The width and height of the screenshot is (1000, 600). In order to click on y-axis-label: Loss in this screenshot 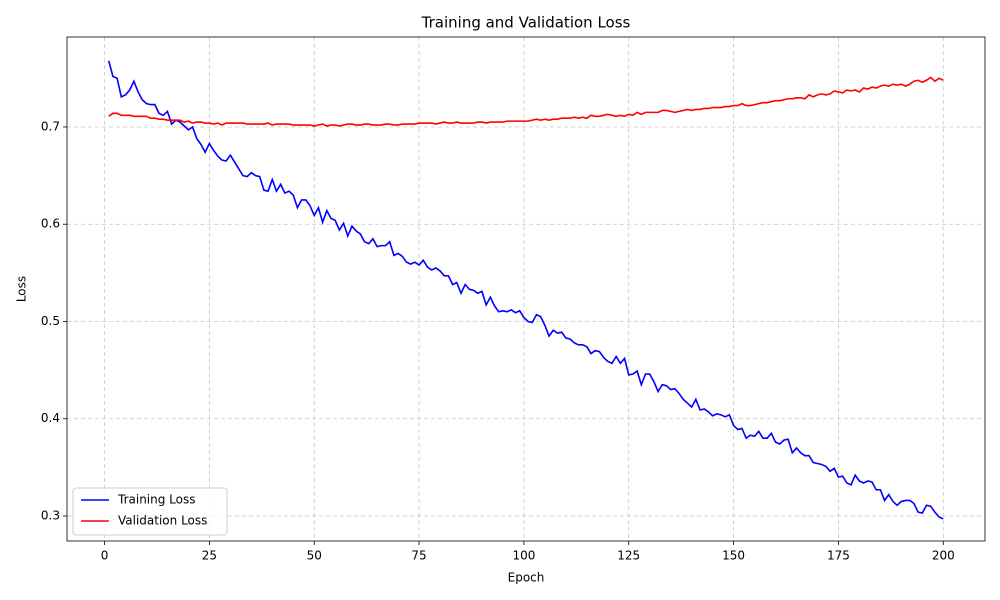, I will do `click(22, 289)`.